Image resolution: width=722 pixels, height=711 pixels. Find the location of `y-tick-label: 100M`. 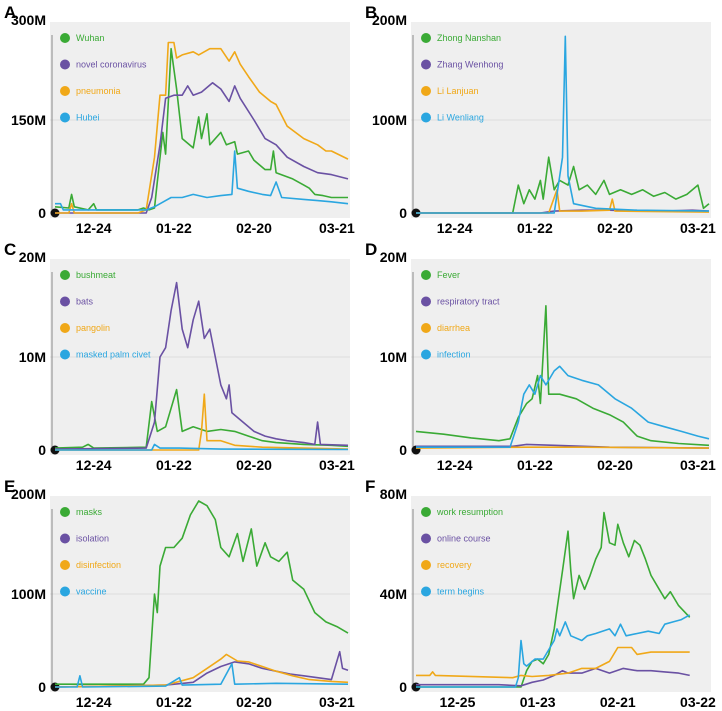

y-tick-label: 100M is located at coordinates (389, 120).